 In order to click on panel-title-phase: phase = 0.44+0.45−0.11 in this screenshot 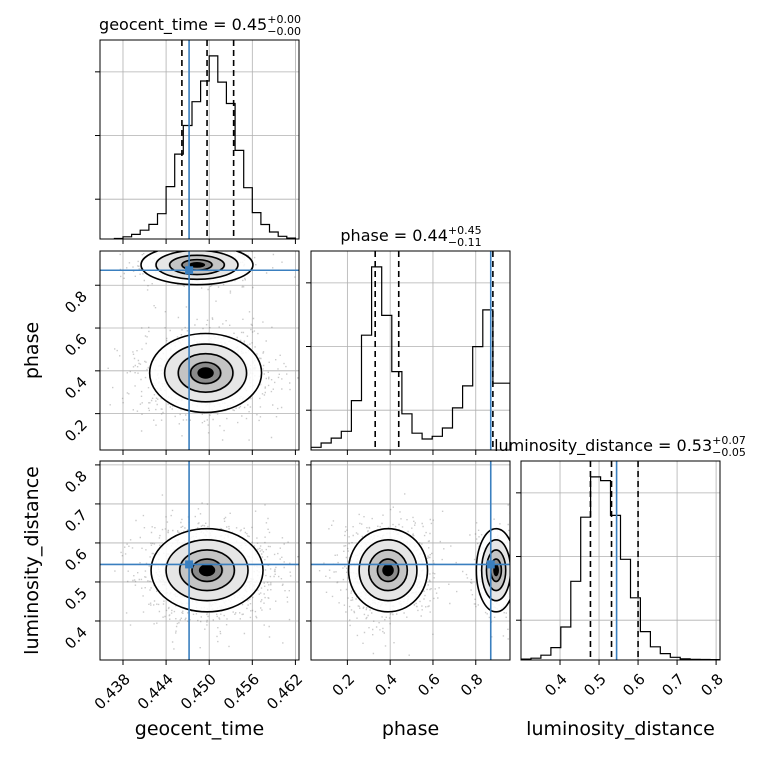, I will do `click(410, 236)`.